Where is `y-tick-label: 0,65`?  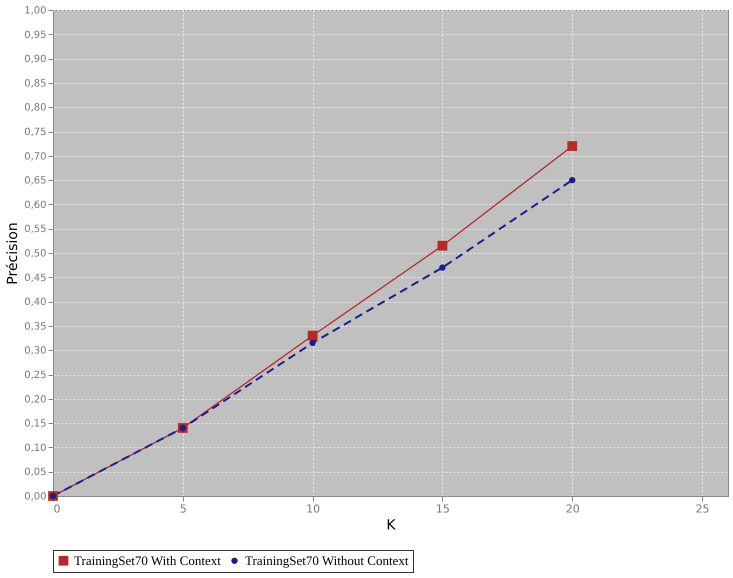
y-tick-label: 0,65 is located at coordinates (35, 181).